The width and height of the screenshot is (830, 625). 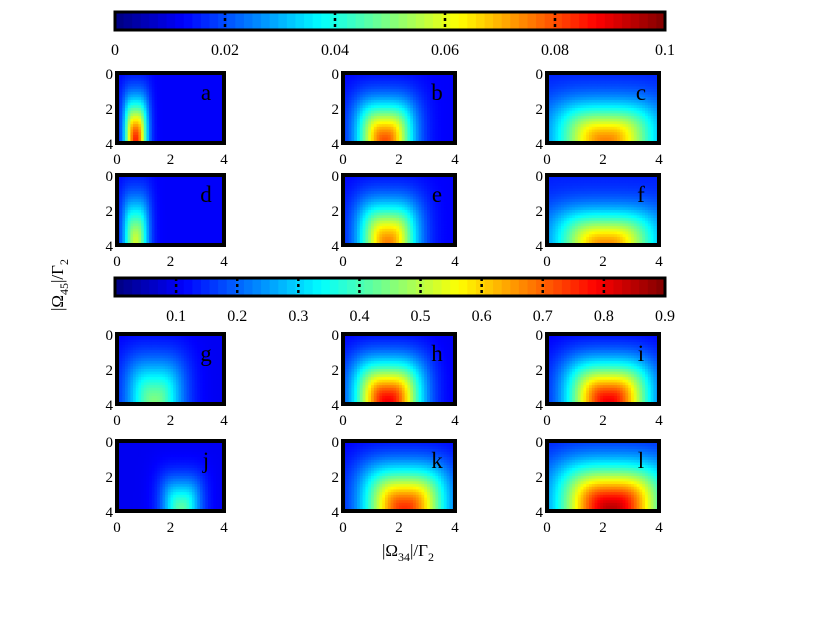 I want to click on x-tick-label: 2, so click(x=603, y=160).